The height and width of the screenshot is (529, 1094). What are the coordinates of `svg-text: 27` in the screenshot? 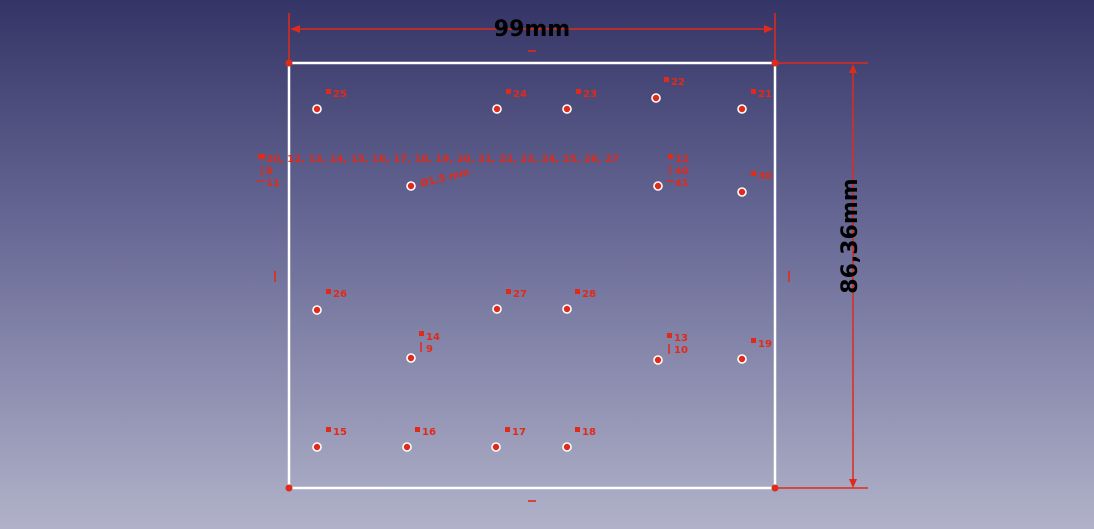 It's located at (520, 294).